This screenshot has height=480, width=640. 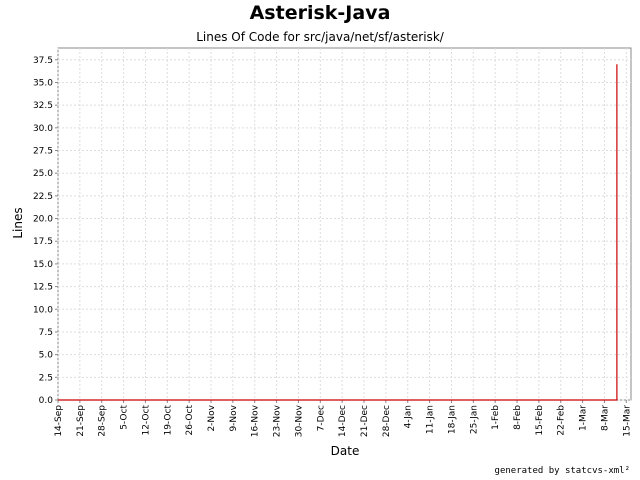 I want to click on x-tick-label: 22-Feb, so click(x=562, y=420).